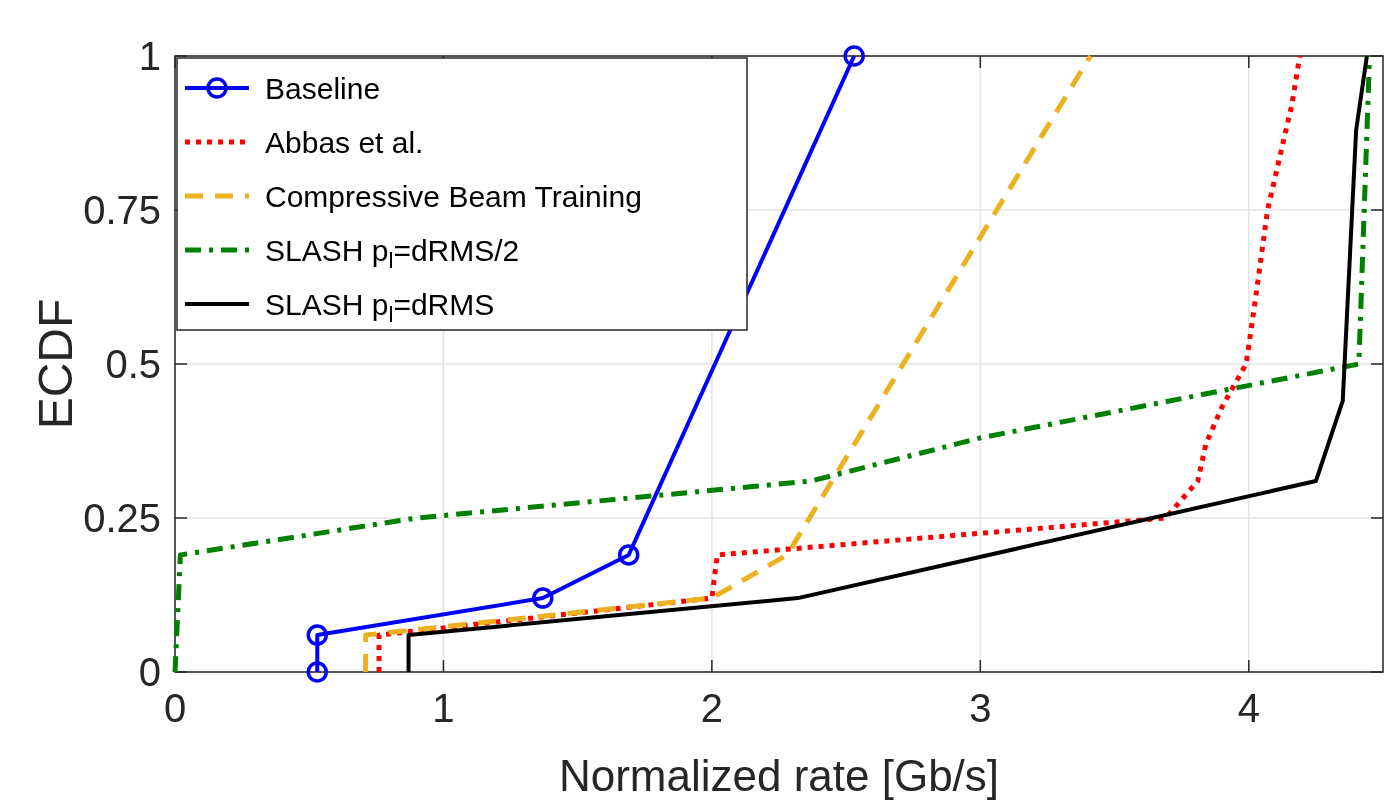 This screenshot has height=809, width=1394. Describe the element at coordinates (1248, 708) in the screenshot. I see `x-tick-label: 4` at that location.